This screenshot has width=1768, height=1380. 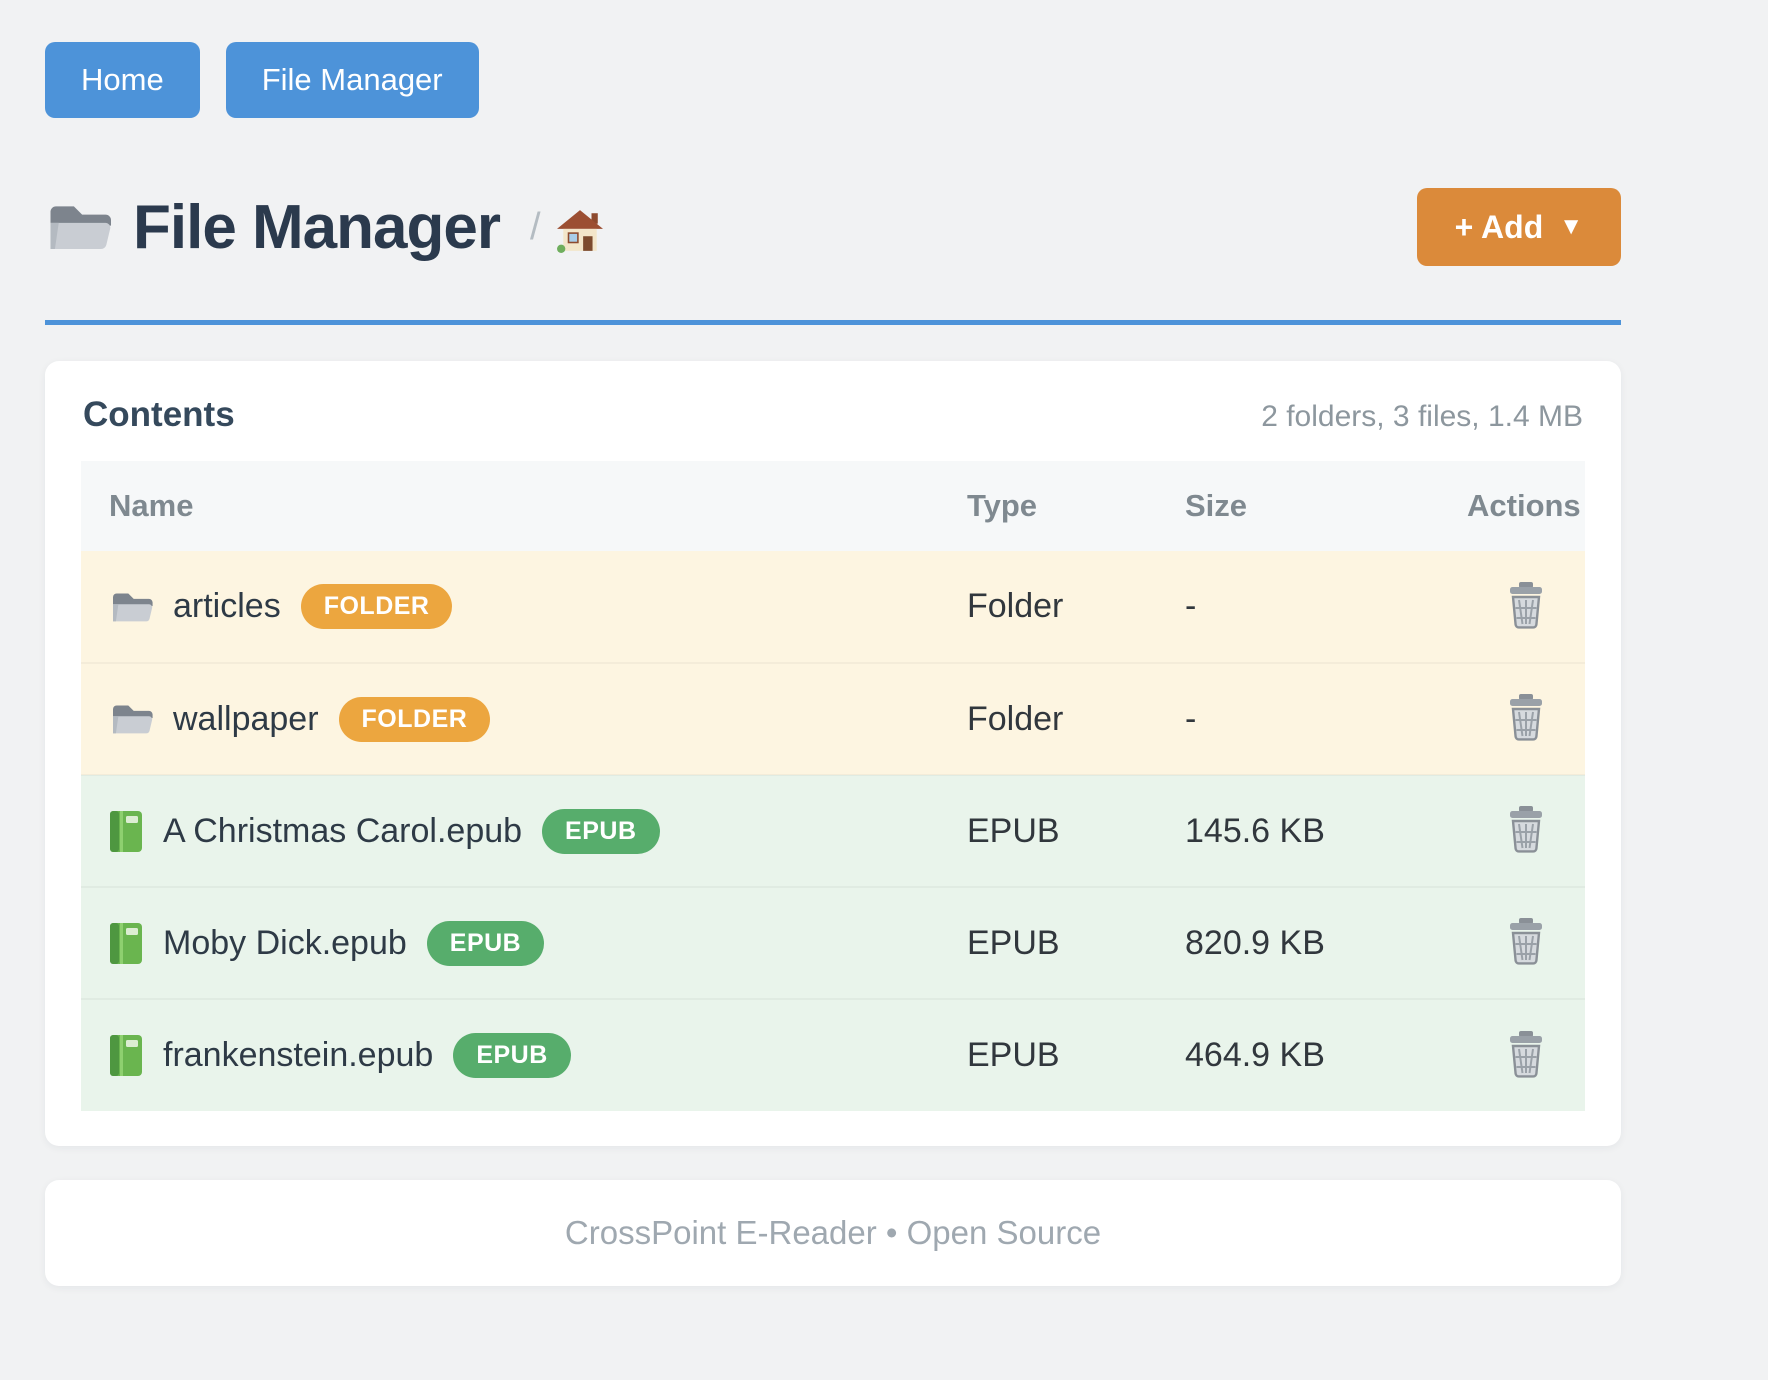 What do you see at coordinates (343, 830) in the screenshot?
I see `file-name: A Christmas Carol.epub` at bounding box center [343, 830].